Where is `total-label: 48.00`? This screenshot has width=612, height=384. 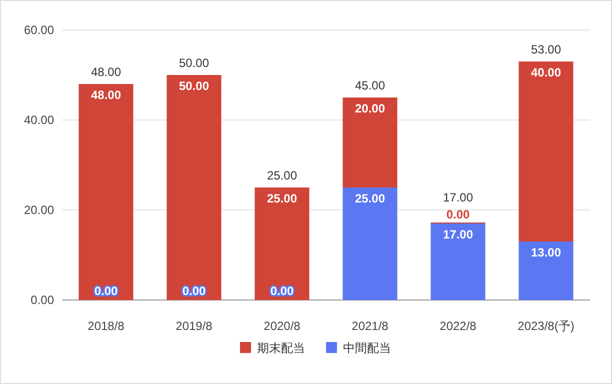 total-label: 48.00 is located at coordinates (106, 72).